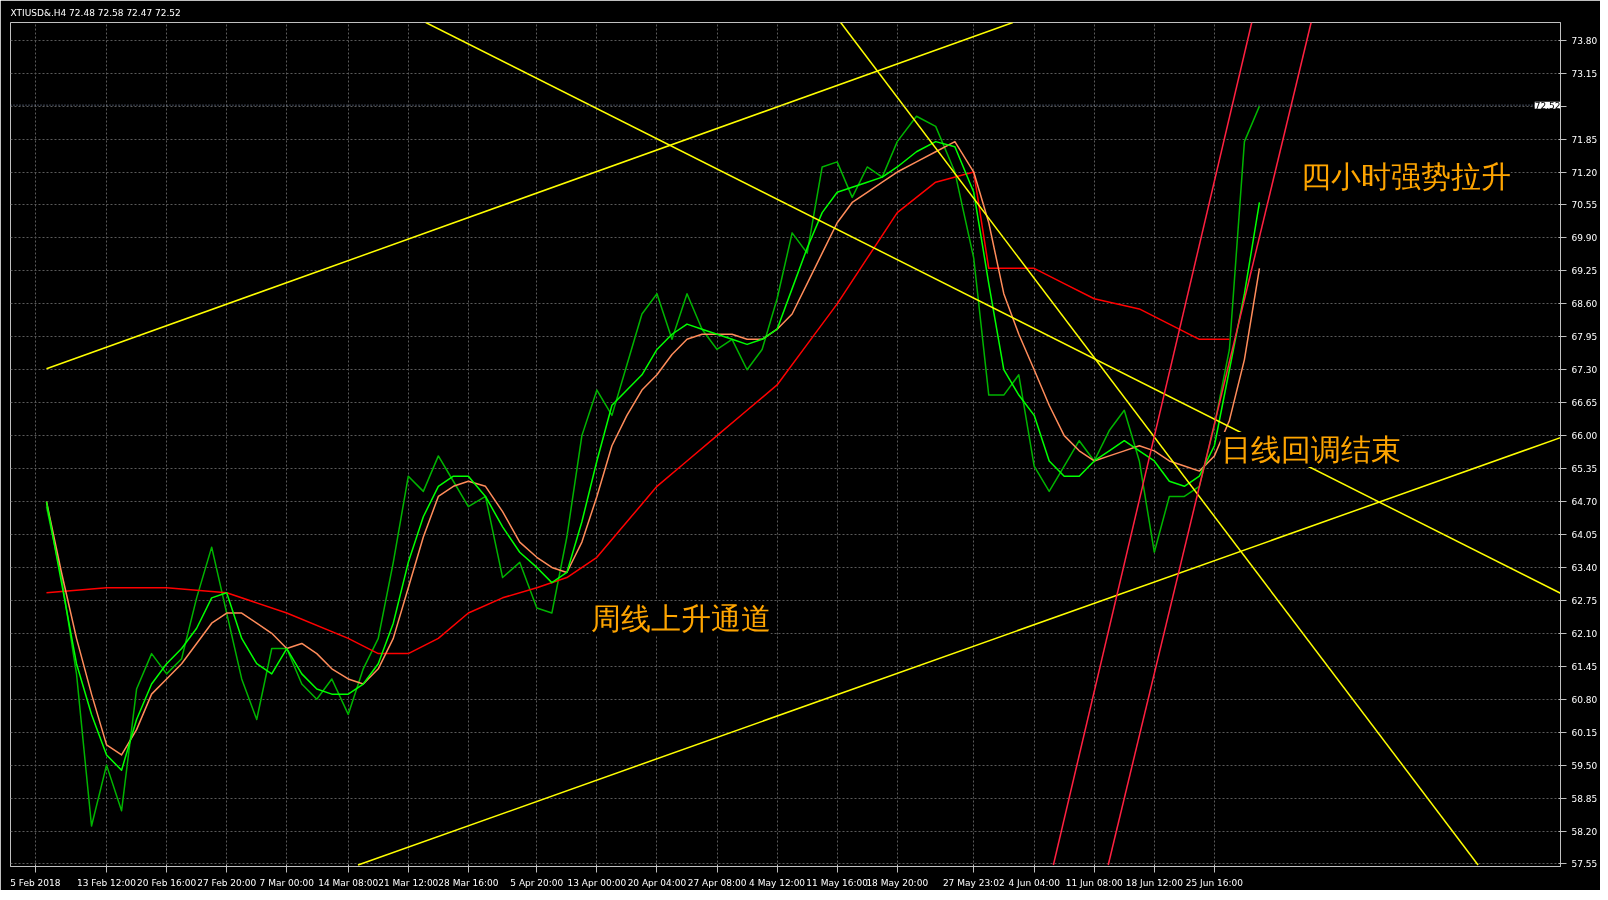 The image size is (1608, 900). I want to click on x-tick-label: 4 May 12:00, so click(777, 882).